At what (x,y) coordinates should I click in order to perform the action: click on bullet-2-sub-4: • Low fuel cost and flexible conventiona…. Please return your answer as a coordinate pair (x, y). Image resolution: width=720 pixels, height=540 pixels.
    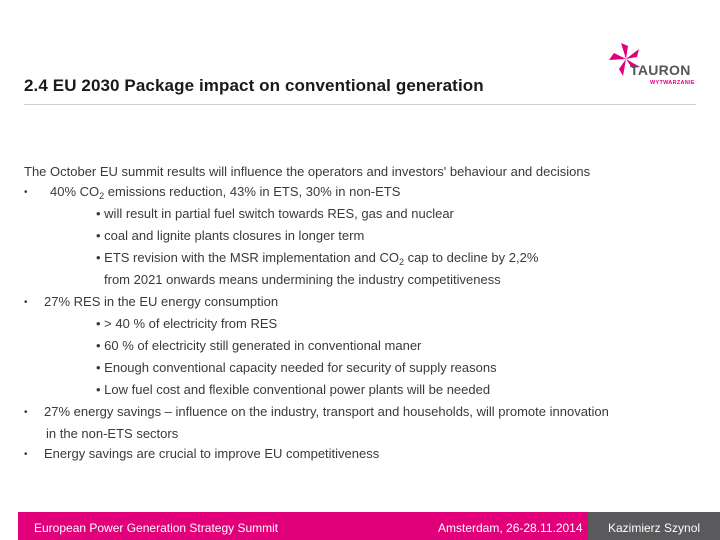
    Looking at the image, I should click on (293, 389).